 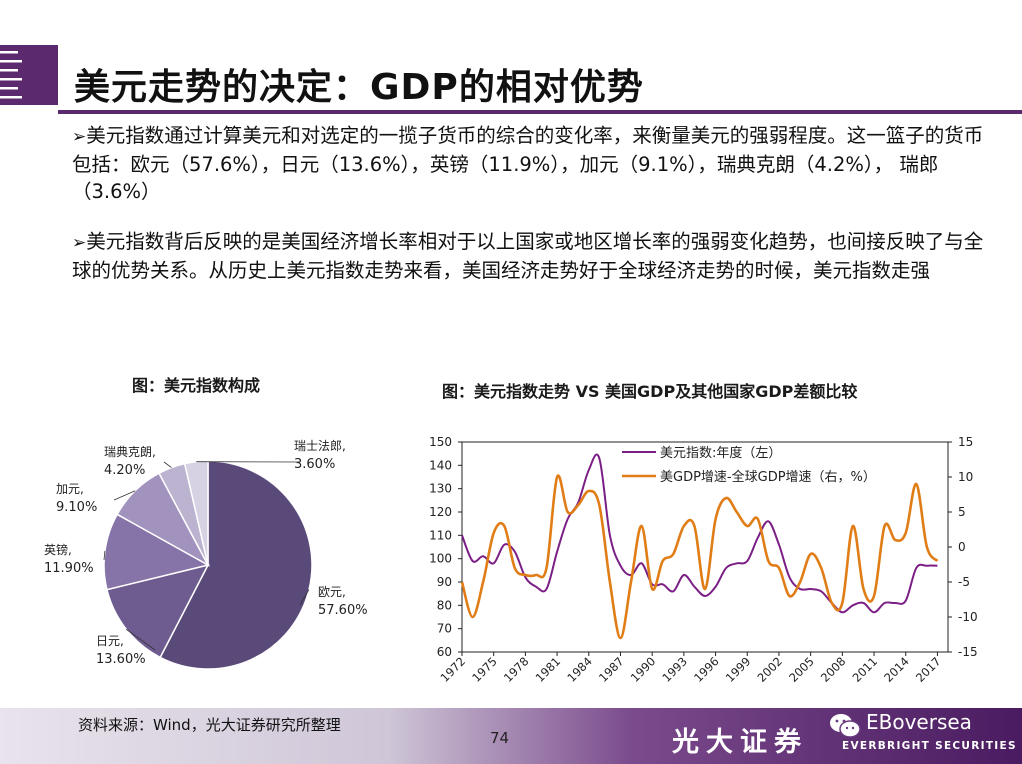 What do you see at coordinates (611, 669) in the screenshot?
I see `x-axis-tick-label: 1987` at bounding box center [611, 669].